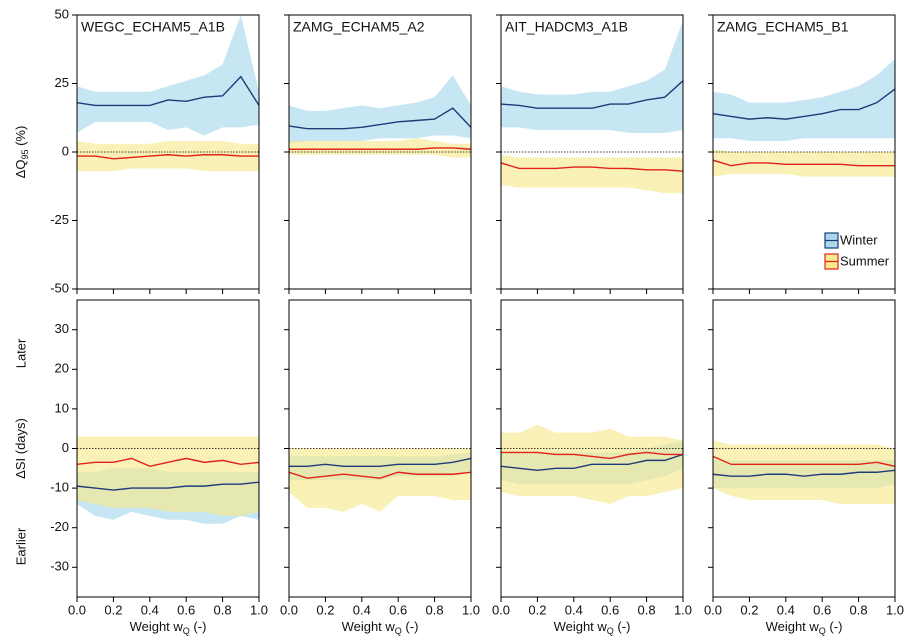  What do you see at coordinates (783, 27) in the screenshot?
I see `panel-title: ZAMG_ECHAM5_B1` at bounding box center [783, 27].